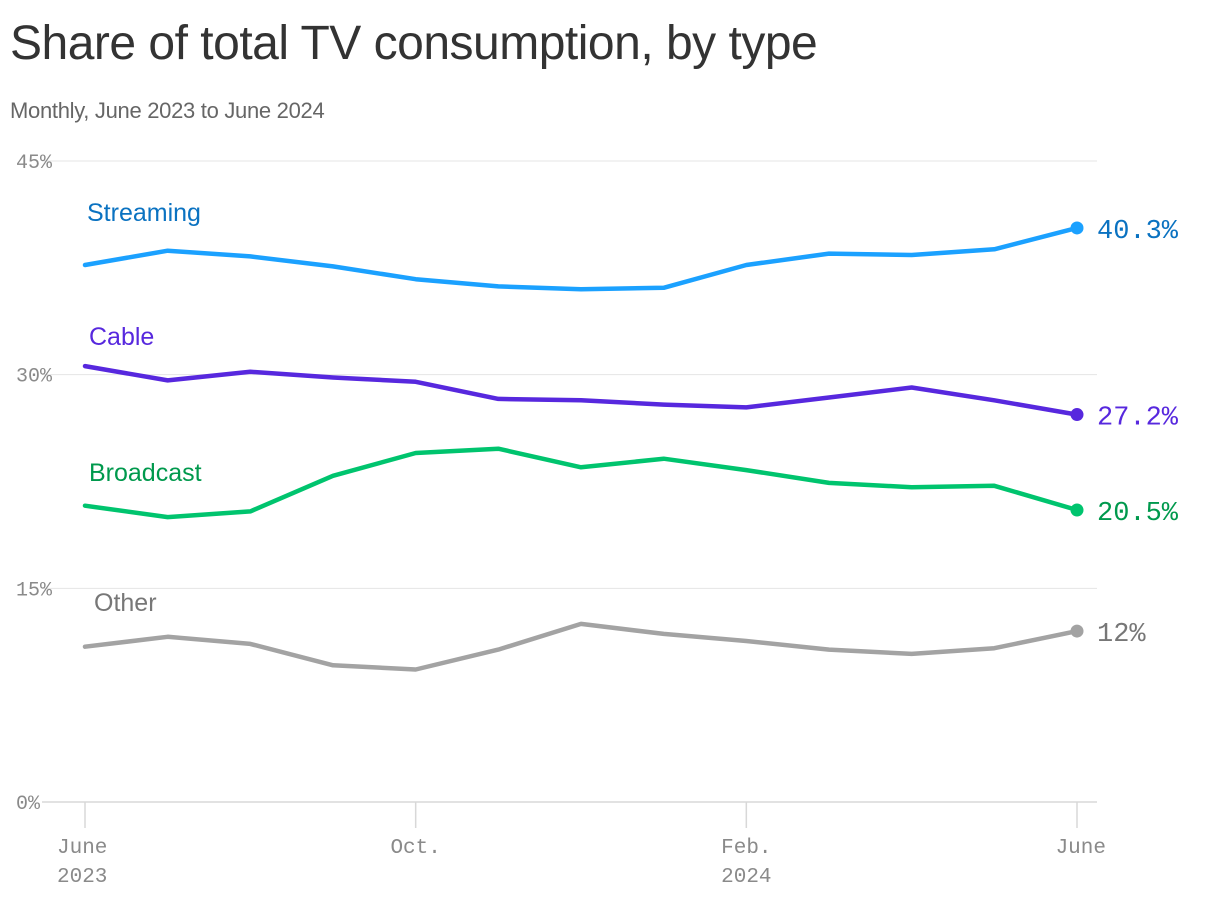 The width and height of the screenshot is (1220, 898). What do you see at coordinates (1138, 232) in the screenshot?
I see `streaming-end-value-label: 40.3%` at bounding box center [1138, 232].